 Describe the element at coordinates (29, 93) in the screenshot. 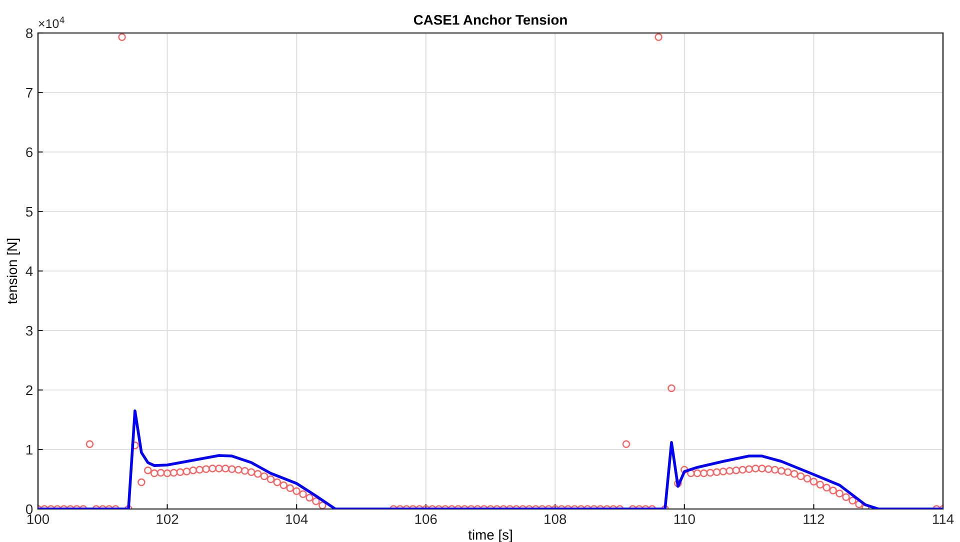

I see `y-tick-label: 7` at that location.